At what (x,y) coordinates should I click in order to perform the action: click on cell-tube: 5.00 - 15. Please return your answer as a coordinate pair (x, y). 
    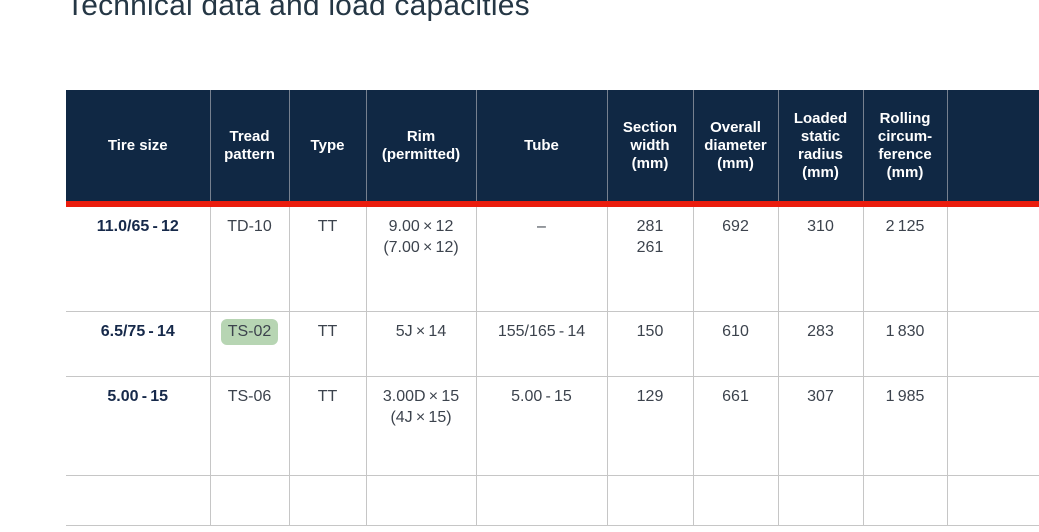
    Looking at the image, I should click on (541, 426).